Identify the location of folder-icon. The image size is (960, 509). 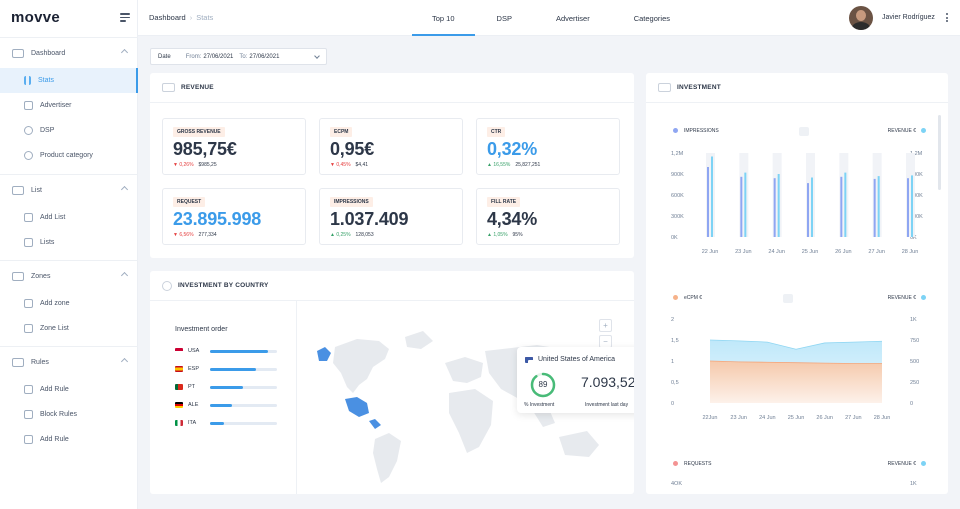
(18, 53).